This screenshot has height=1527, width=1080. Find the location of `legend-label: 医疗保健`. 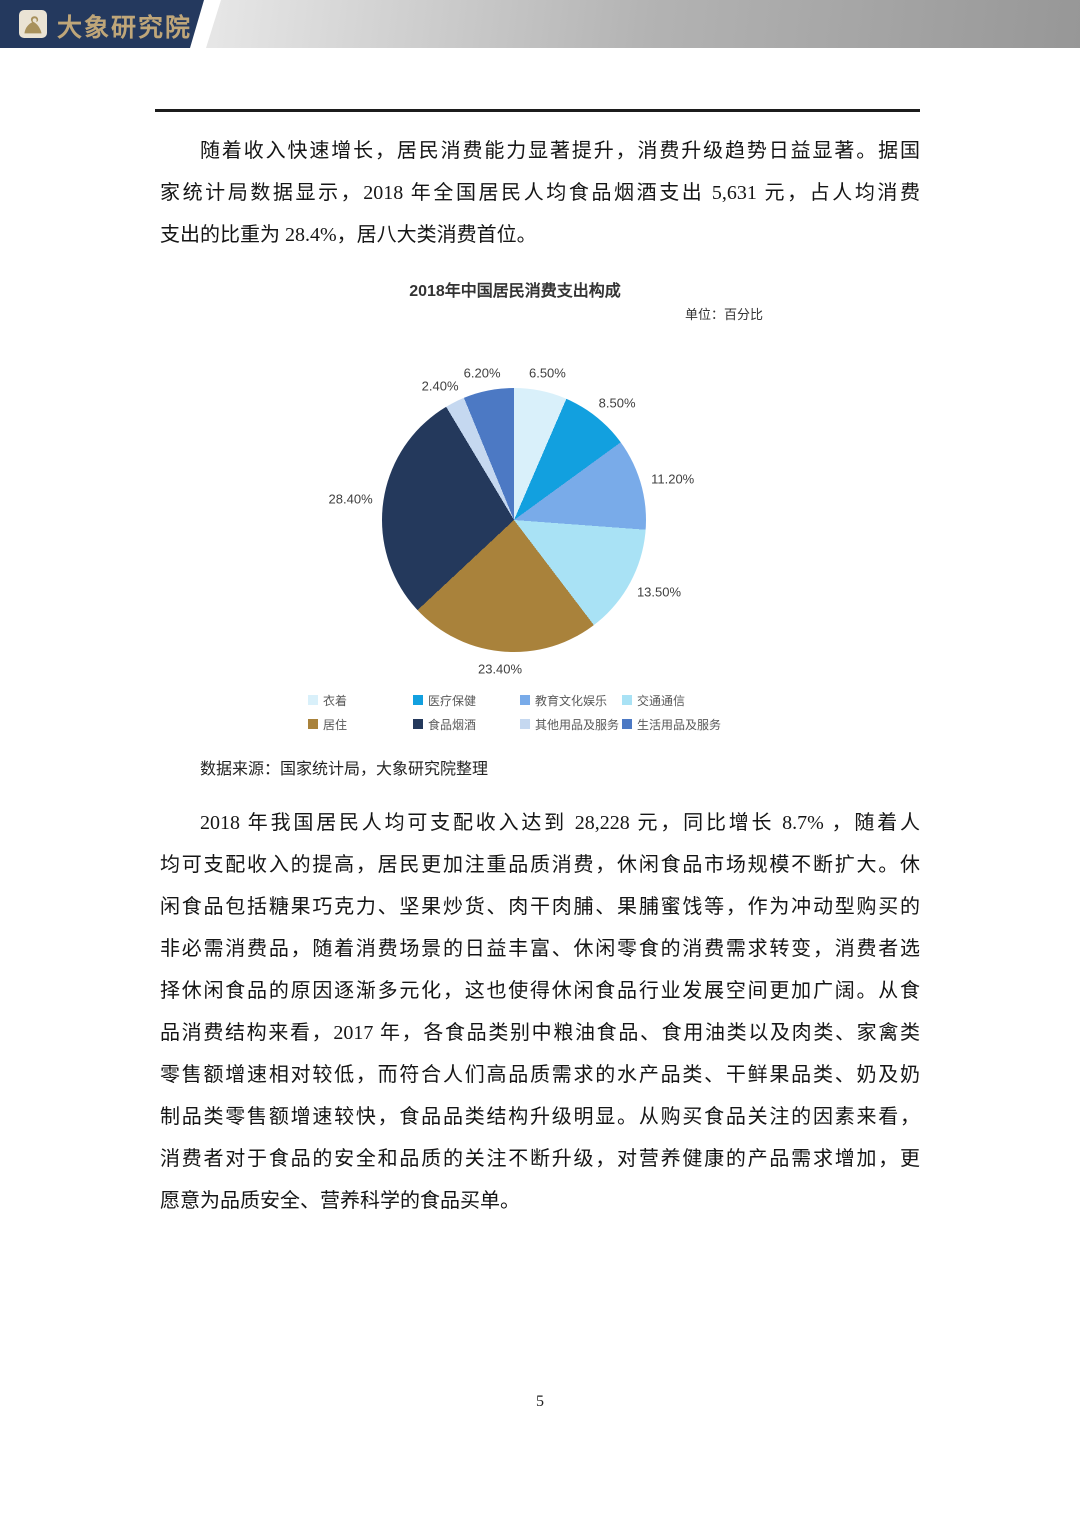

legend-label: 医疗保健 is located at coordinates (452, 700).